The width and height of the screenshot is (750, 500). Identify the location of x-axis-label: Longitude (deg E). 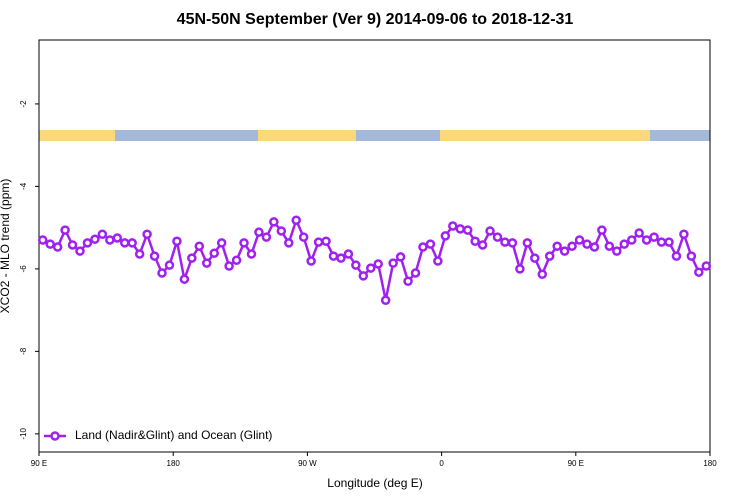
(374, 483).